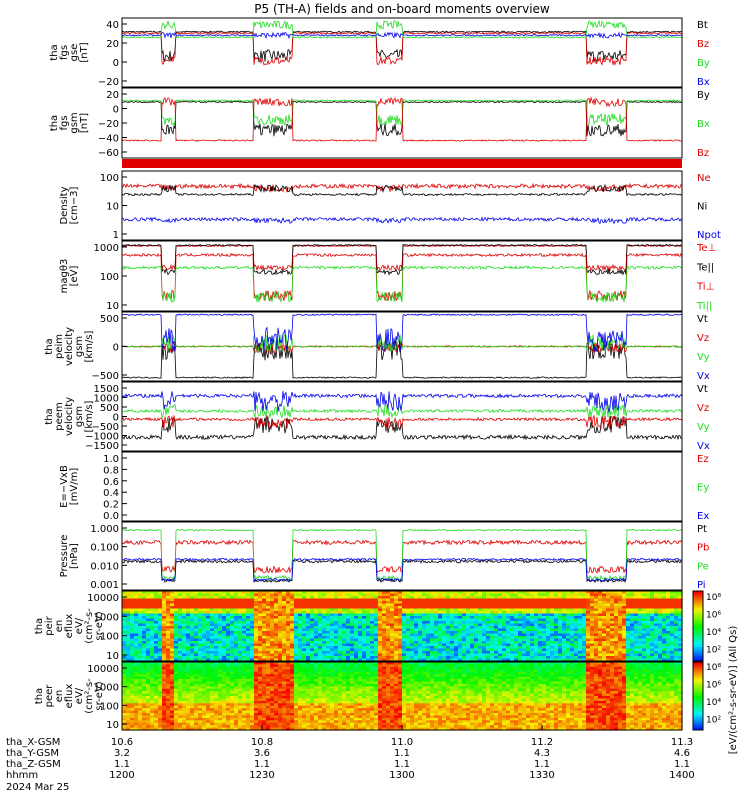 This screenshot has height=800, width=750. What do you see at coordinates (116, 110) in the screenshot?
I see `y-tick-label: 0` at bounding box center [116, 110].